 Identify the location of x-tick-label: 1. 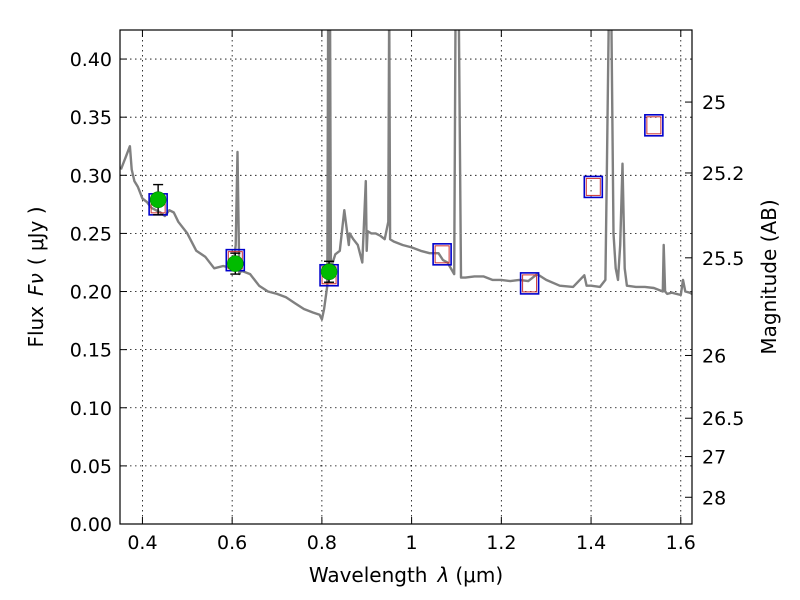
(412, 543).